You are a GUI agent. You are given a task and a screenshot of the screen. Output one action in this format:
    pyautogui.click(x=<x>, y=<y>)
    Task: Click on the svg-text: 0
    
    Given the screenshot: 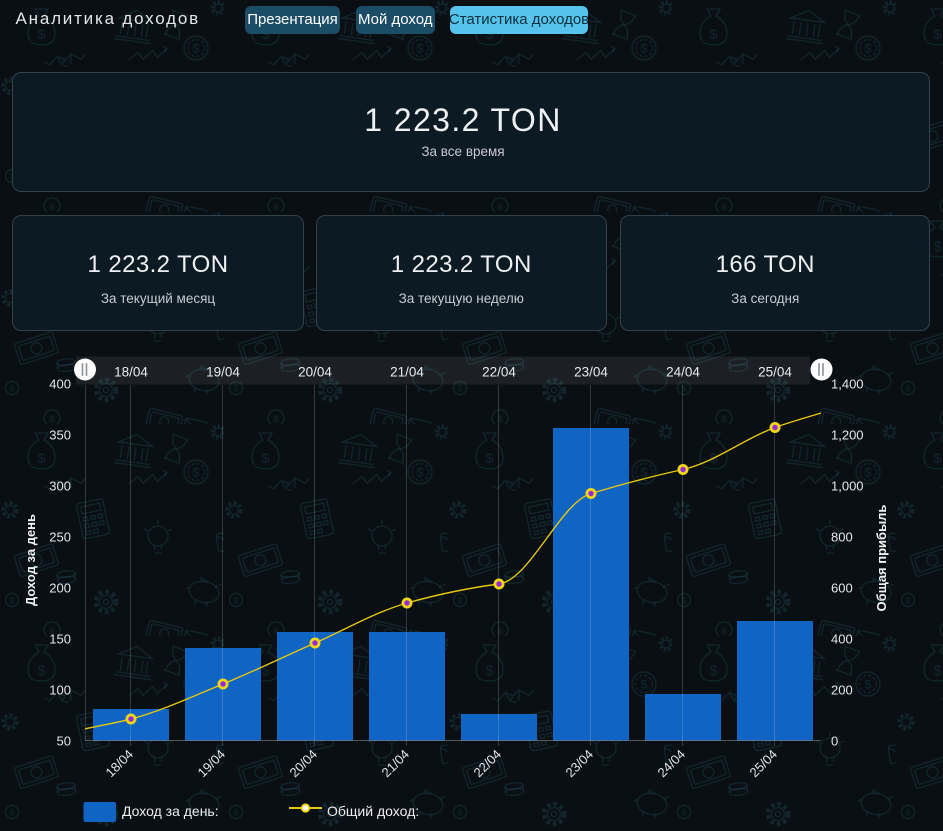 What is the action you would take?
    pyautogui.click(x=834, y=741)
    